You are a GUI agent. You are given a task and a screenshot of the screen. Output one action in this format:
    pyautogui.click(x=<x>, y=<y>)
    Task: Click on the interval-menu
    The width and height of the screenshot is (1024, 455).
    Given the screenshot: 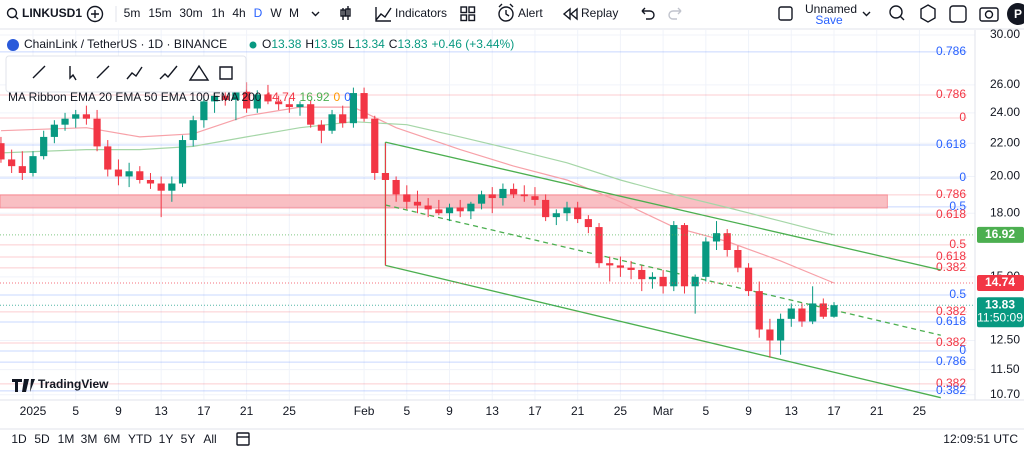 What is the action you would take?
    pyautogui.click(x=315, y=14)
    